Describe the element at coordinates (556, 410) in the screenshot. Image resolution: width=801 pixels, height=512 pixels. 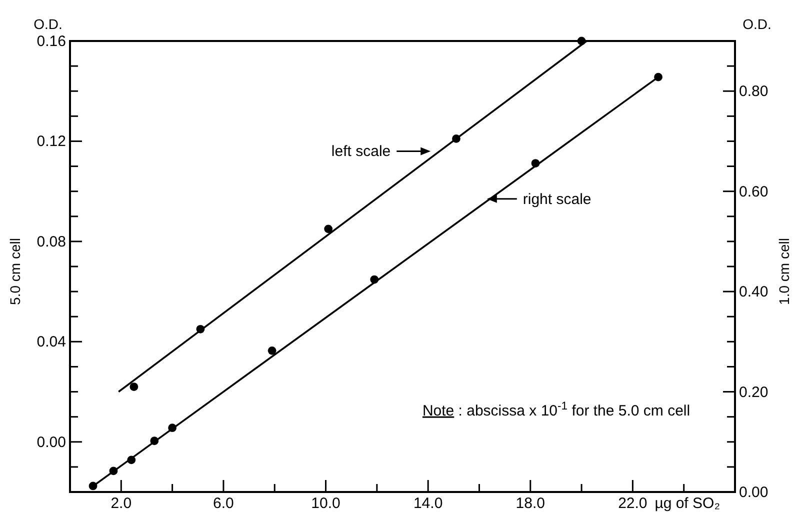
I see `annotation: Note : abscissa x 10$^{-1}$ for the 5.0 cm cell` at that location.